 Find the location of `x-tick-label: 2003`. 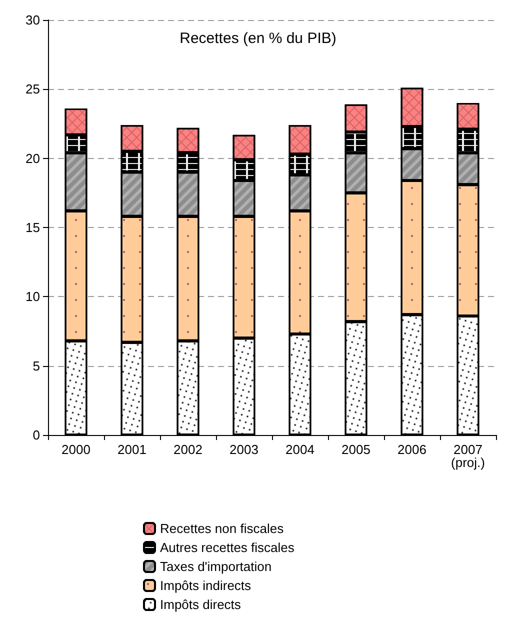

x-tick-label: 2003 is located at coordinates (244, 449).